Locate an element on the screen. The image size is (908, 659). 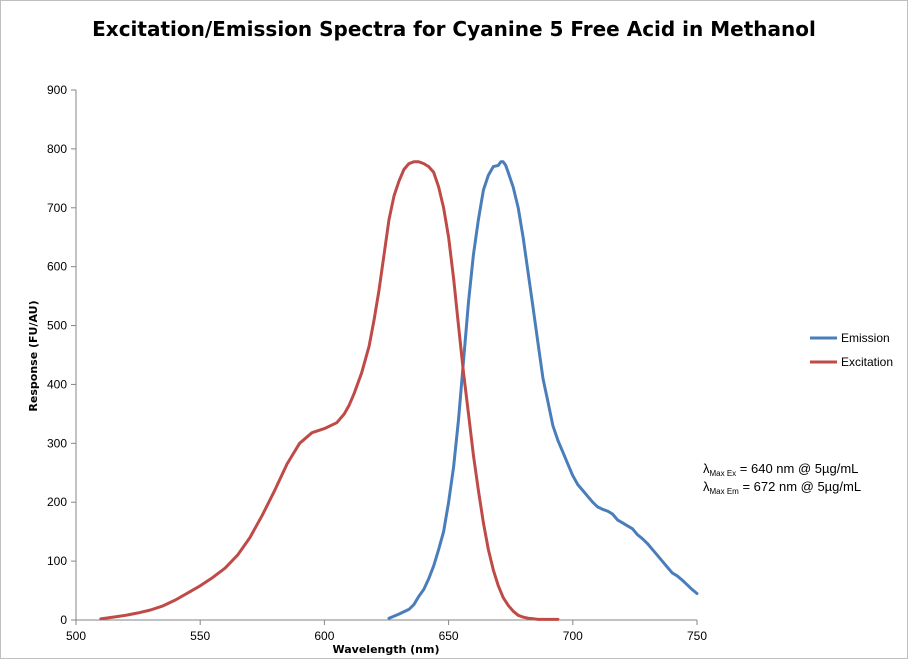
y-tick-label: 600 is located at coordinates (57, 267).